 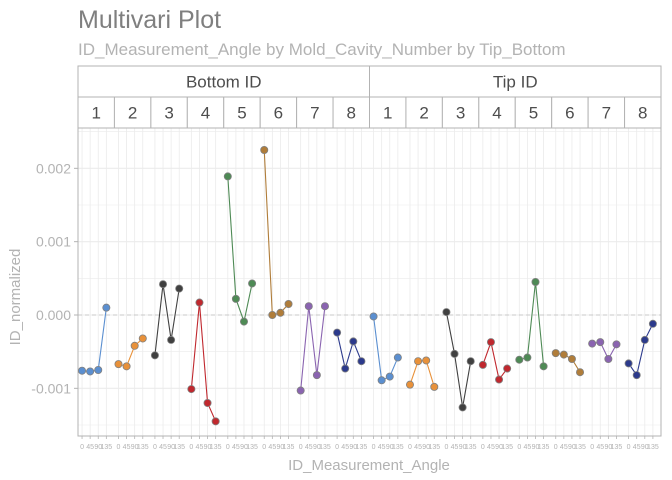 I want to click on cavity-strip-label: 3, so click(x=168, y=113).